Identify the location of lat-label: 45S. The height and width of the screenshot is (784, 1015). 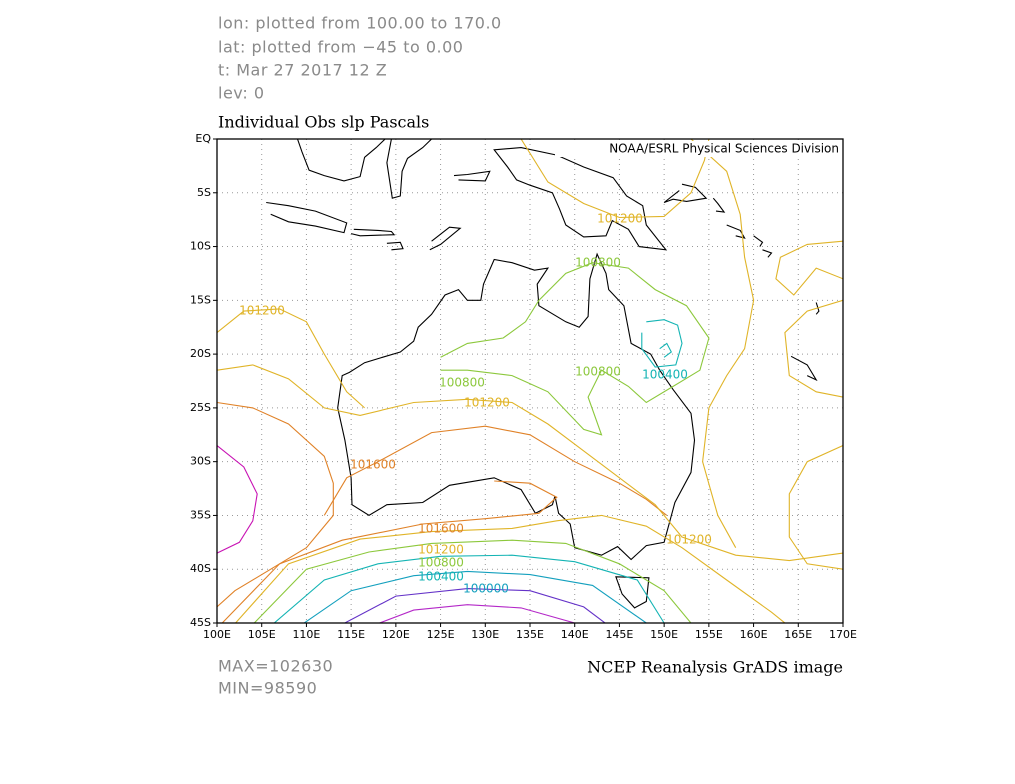
(200, 622).